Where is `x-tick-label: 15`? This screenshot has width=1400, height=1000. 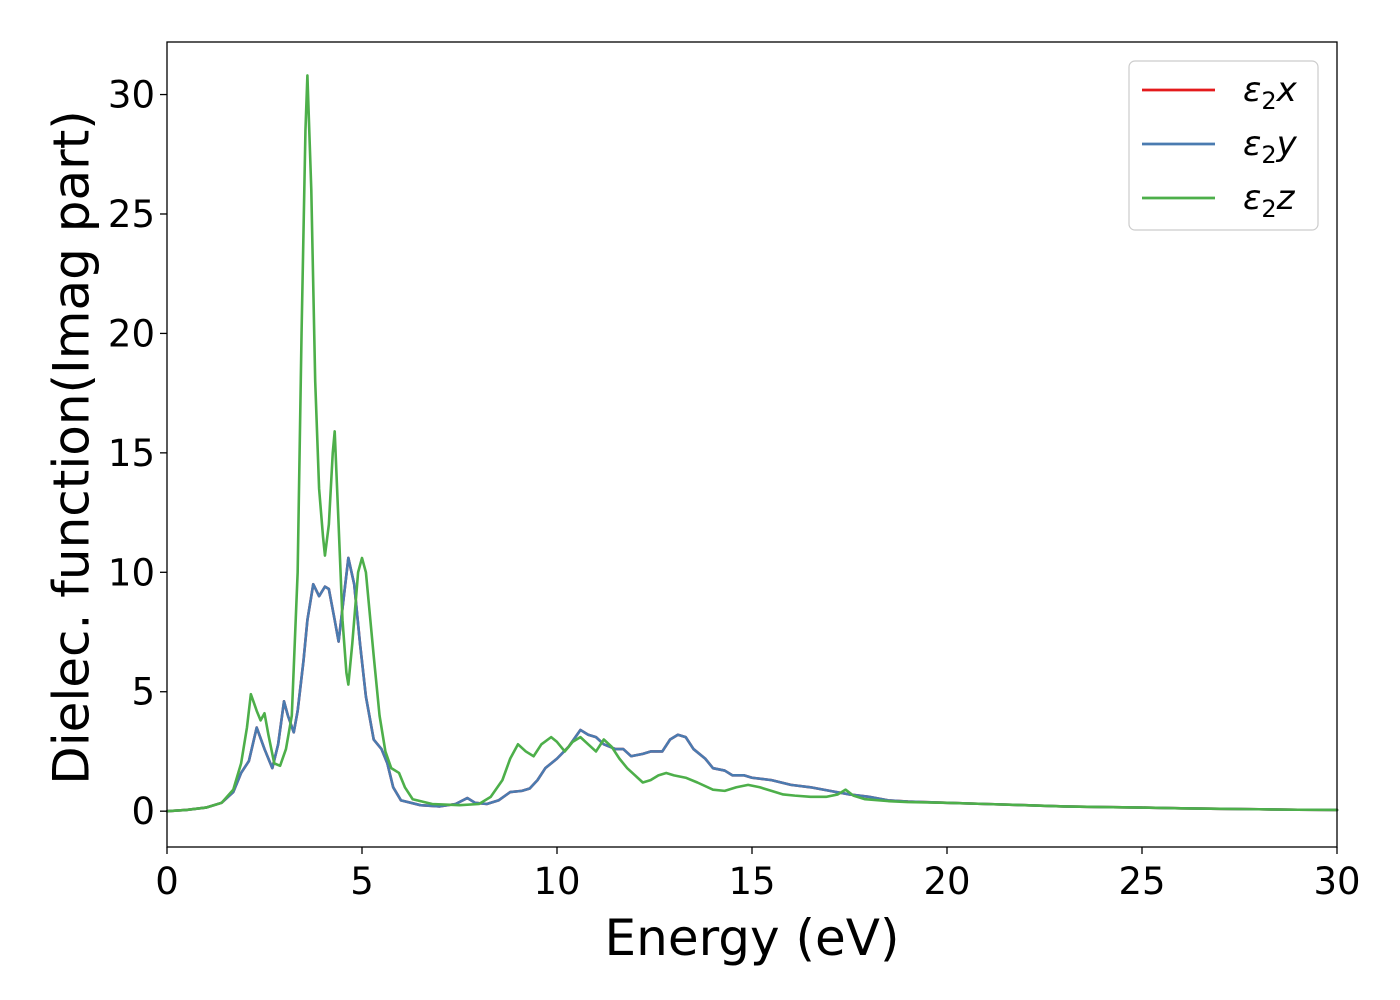 x-tick-label: 15 is located at coordinates (751, 881).